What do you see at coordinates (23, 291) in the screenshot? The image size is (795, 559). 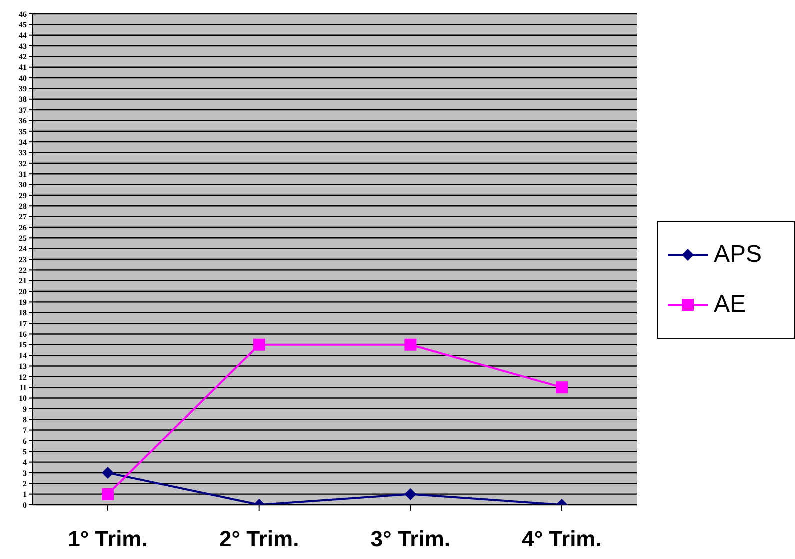 I see `y-tick-label: 20` at bounding box center [23, 291].